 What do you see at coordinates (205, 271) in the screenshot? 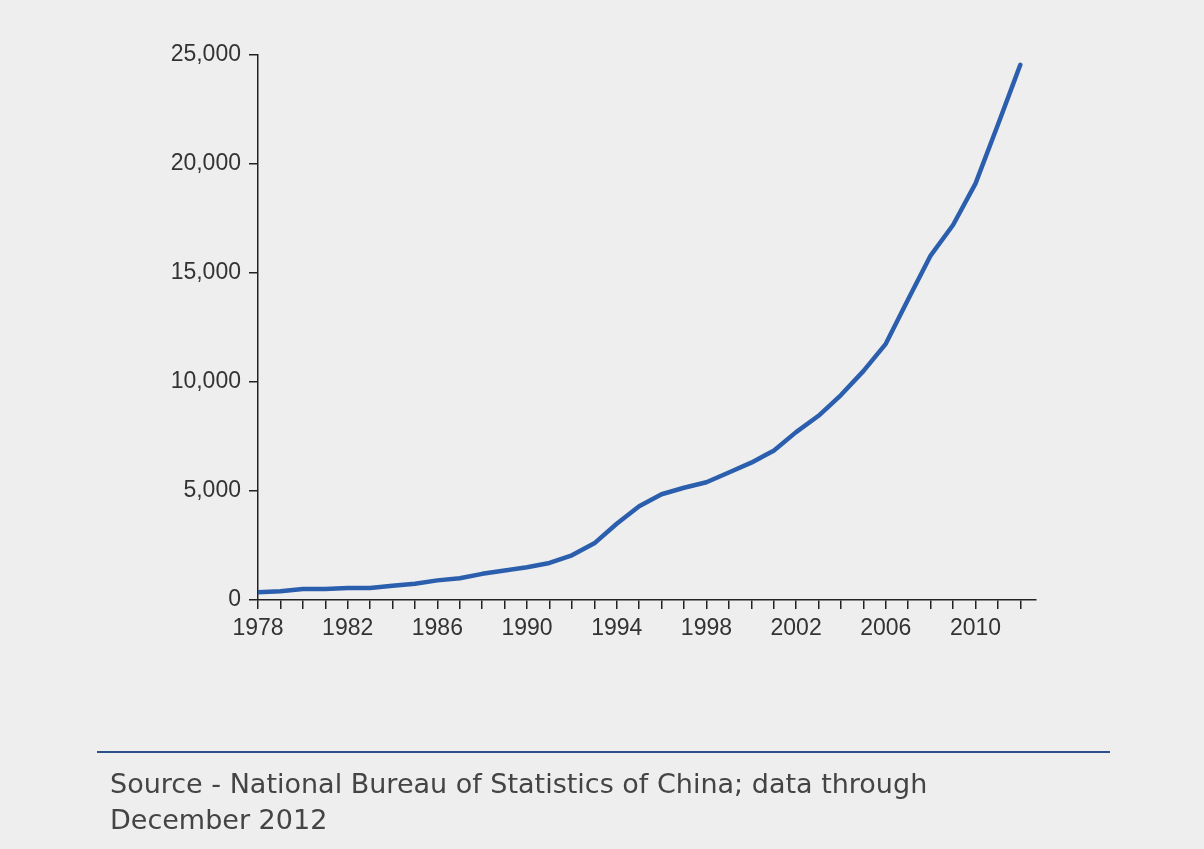
I see `y-tick-label: 15,000` at bounding box center [205, 271].